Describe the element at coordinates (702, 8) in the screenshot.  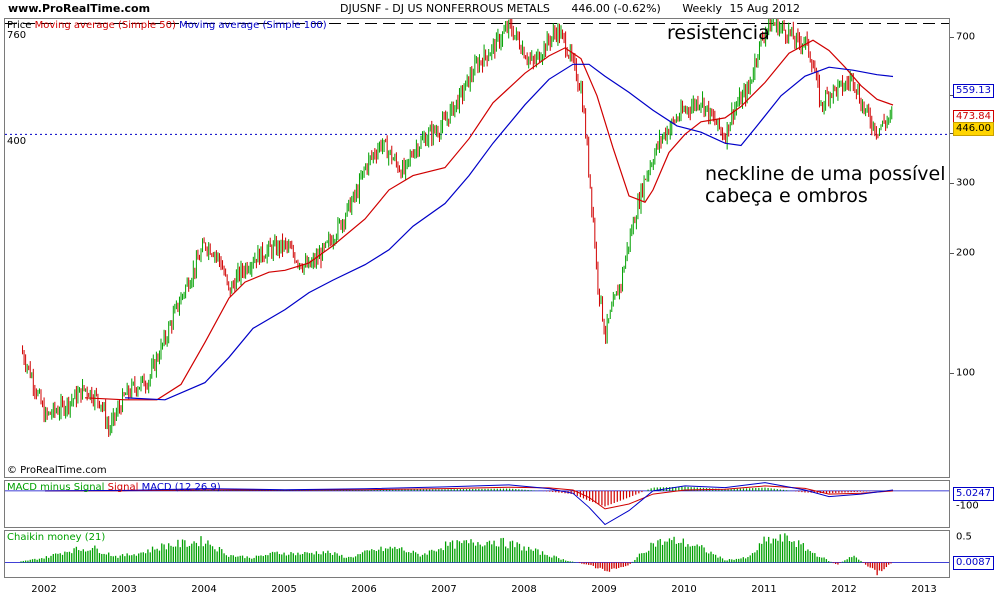
I see `period-label: Weekly` at that location.